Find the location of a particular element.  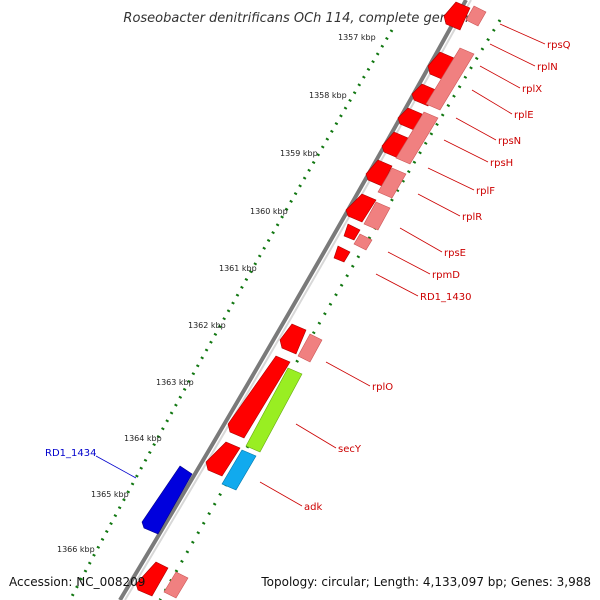

gene-label: rpsQ is located at coordinates (559, 45).